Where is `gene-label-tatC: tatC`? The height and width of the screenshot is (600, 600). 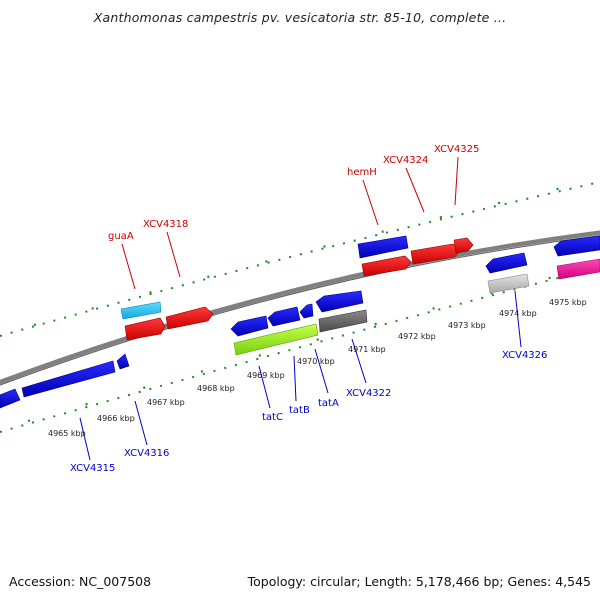 gene-label-tatC: tatC is located at coordinates (272, 417).